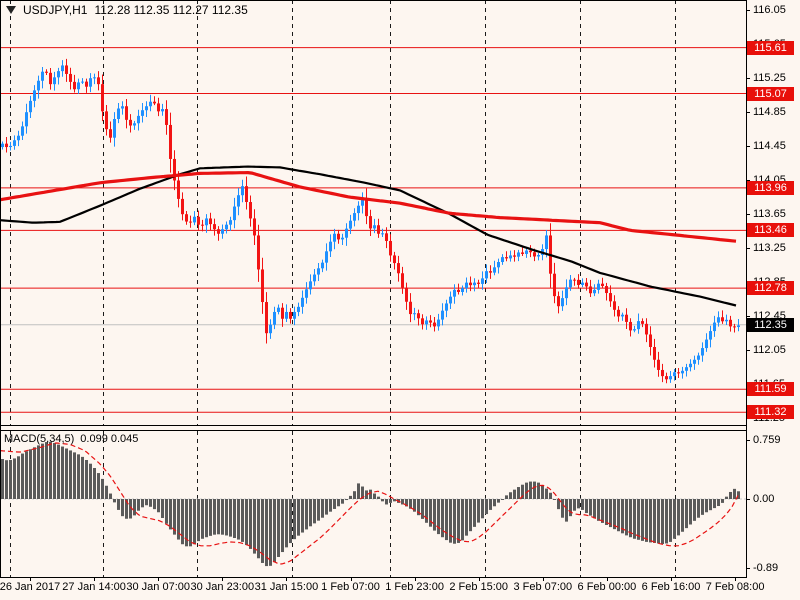 The height and width of the screenshot is (600, 800). I want to click on chart-left-border, so click(0, 289).